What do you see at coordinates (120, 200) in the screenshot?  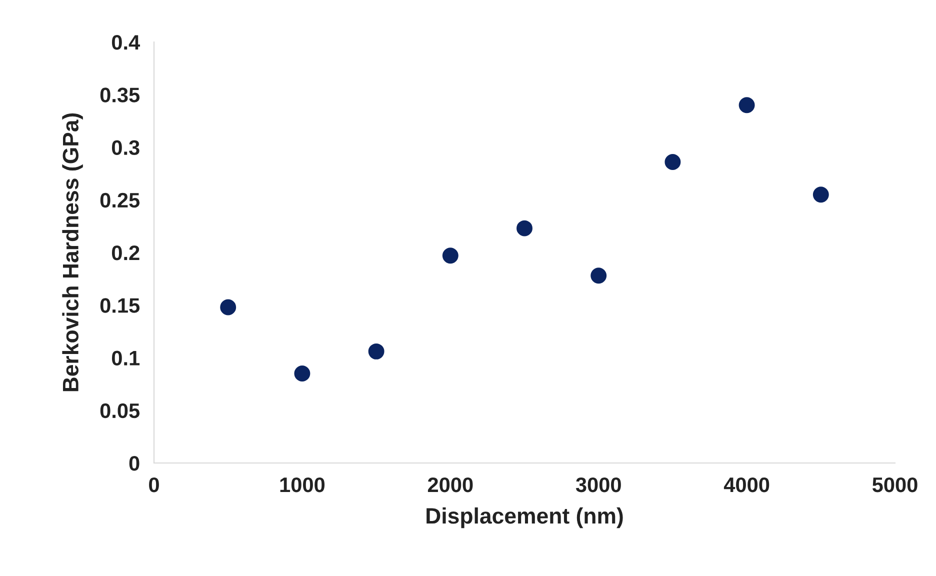 I see `y-tick-label: 0.25` at bounding box center [120, 200].